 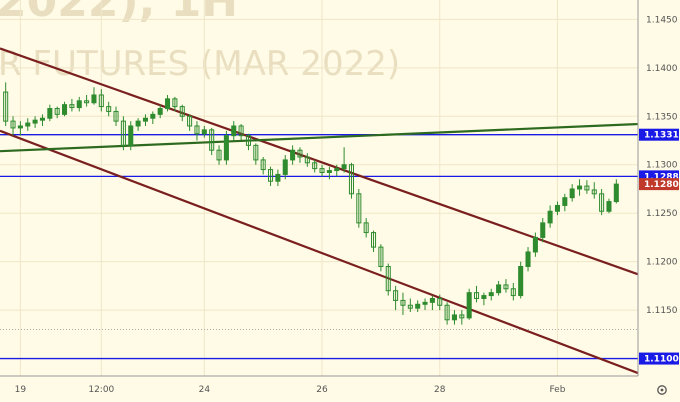 What do you see at coordinates (661, 136) in the screenshot?
I see `level-tag-label: 1.1331` at bounding box center [661, 136].